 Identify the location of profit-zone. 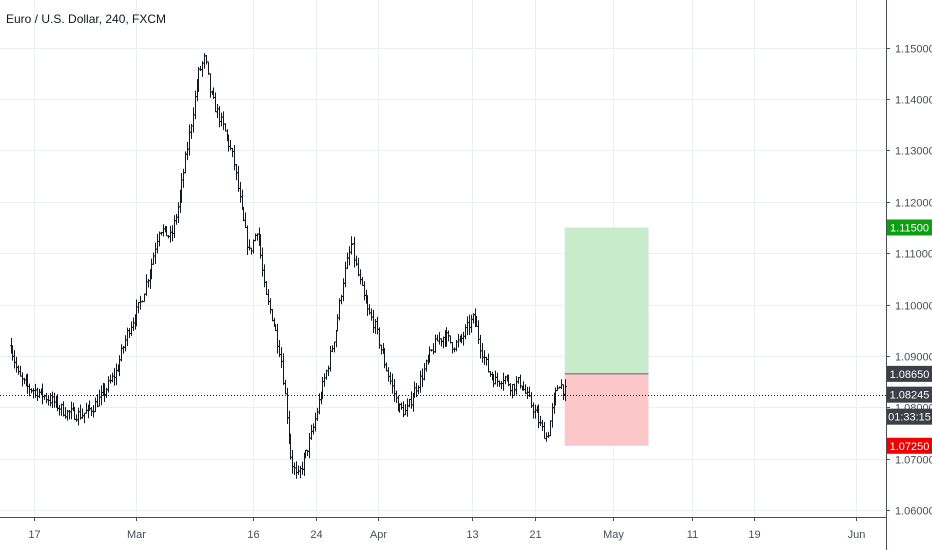
(606, 300).